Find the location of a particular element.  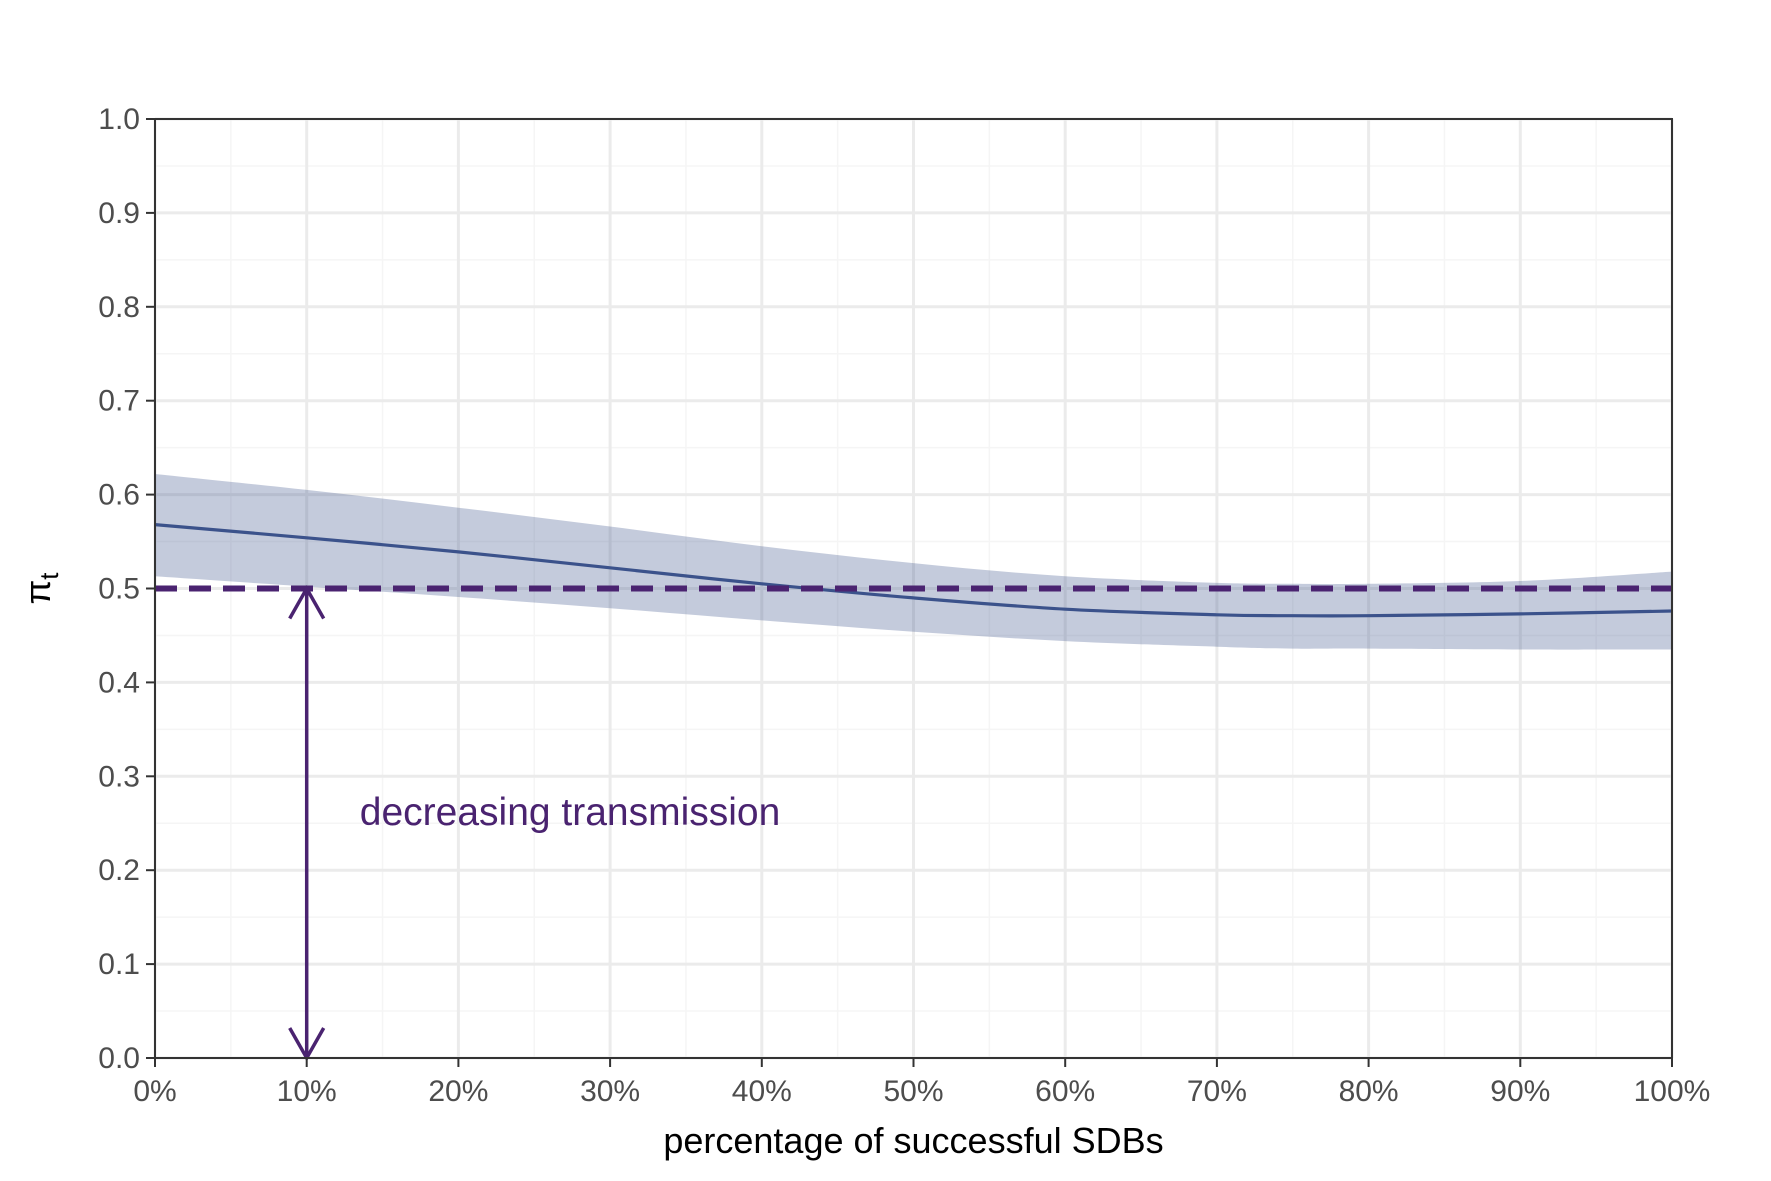

y-axis-title: πt is located at coordinates (40, 588).